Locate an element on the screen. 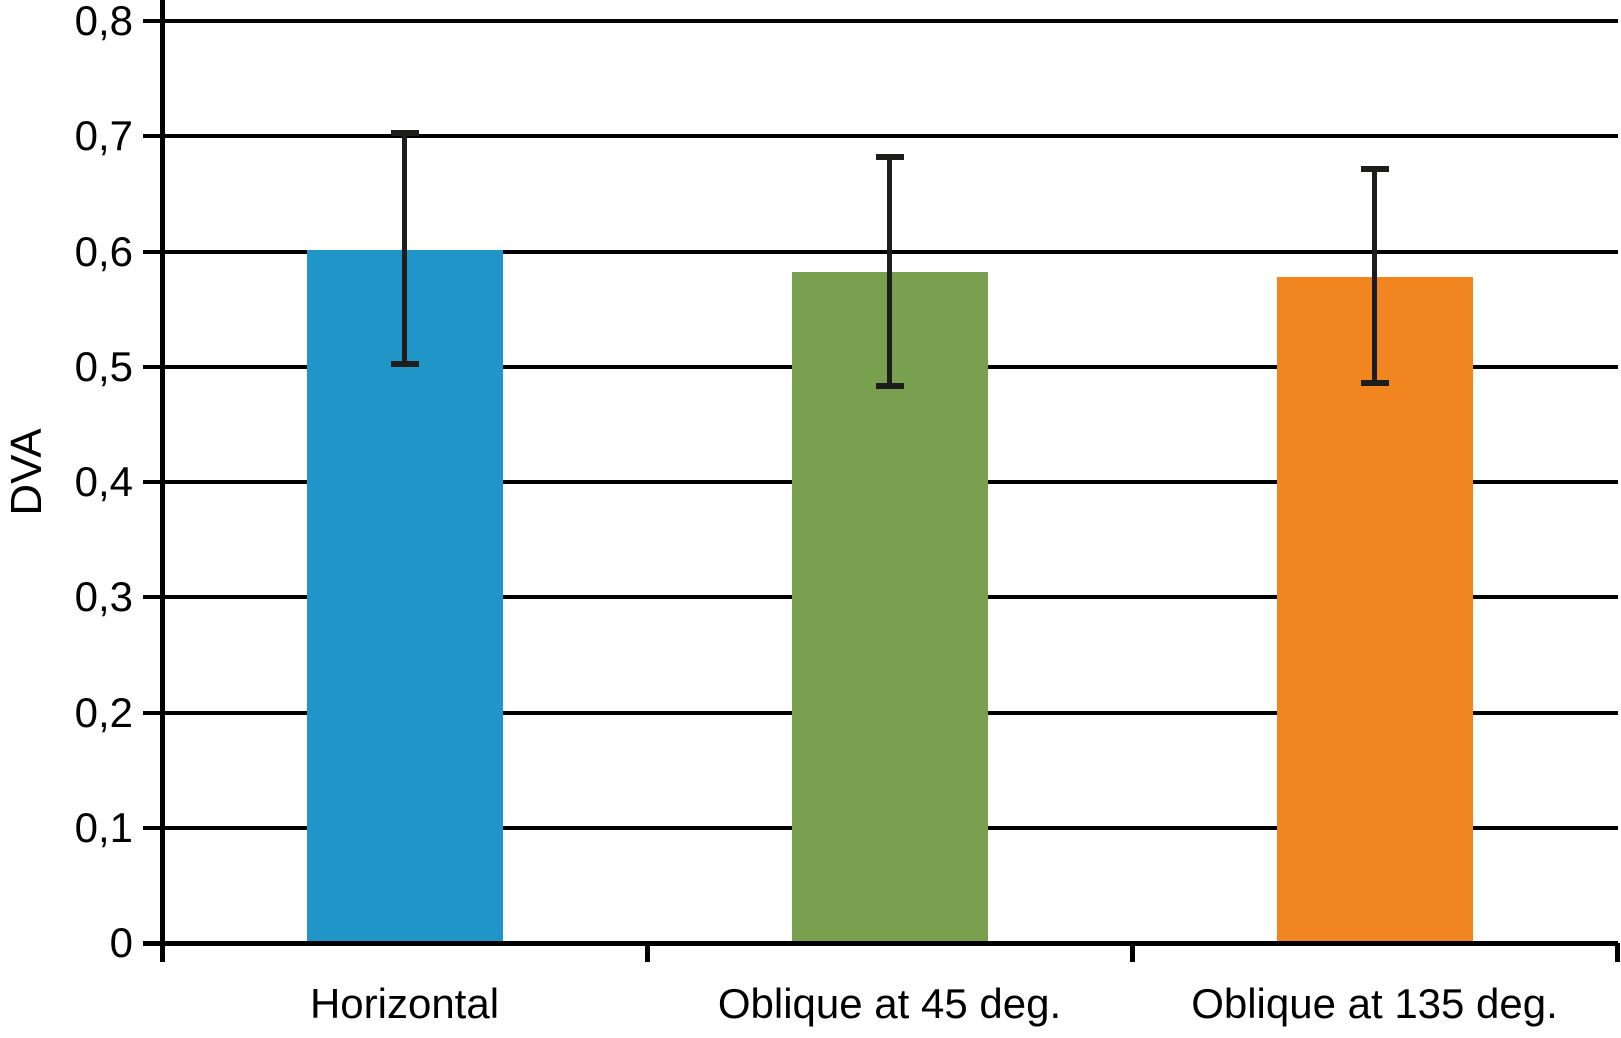  y-tick-label: 0,2 is located at coordinates (103, 712).